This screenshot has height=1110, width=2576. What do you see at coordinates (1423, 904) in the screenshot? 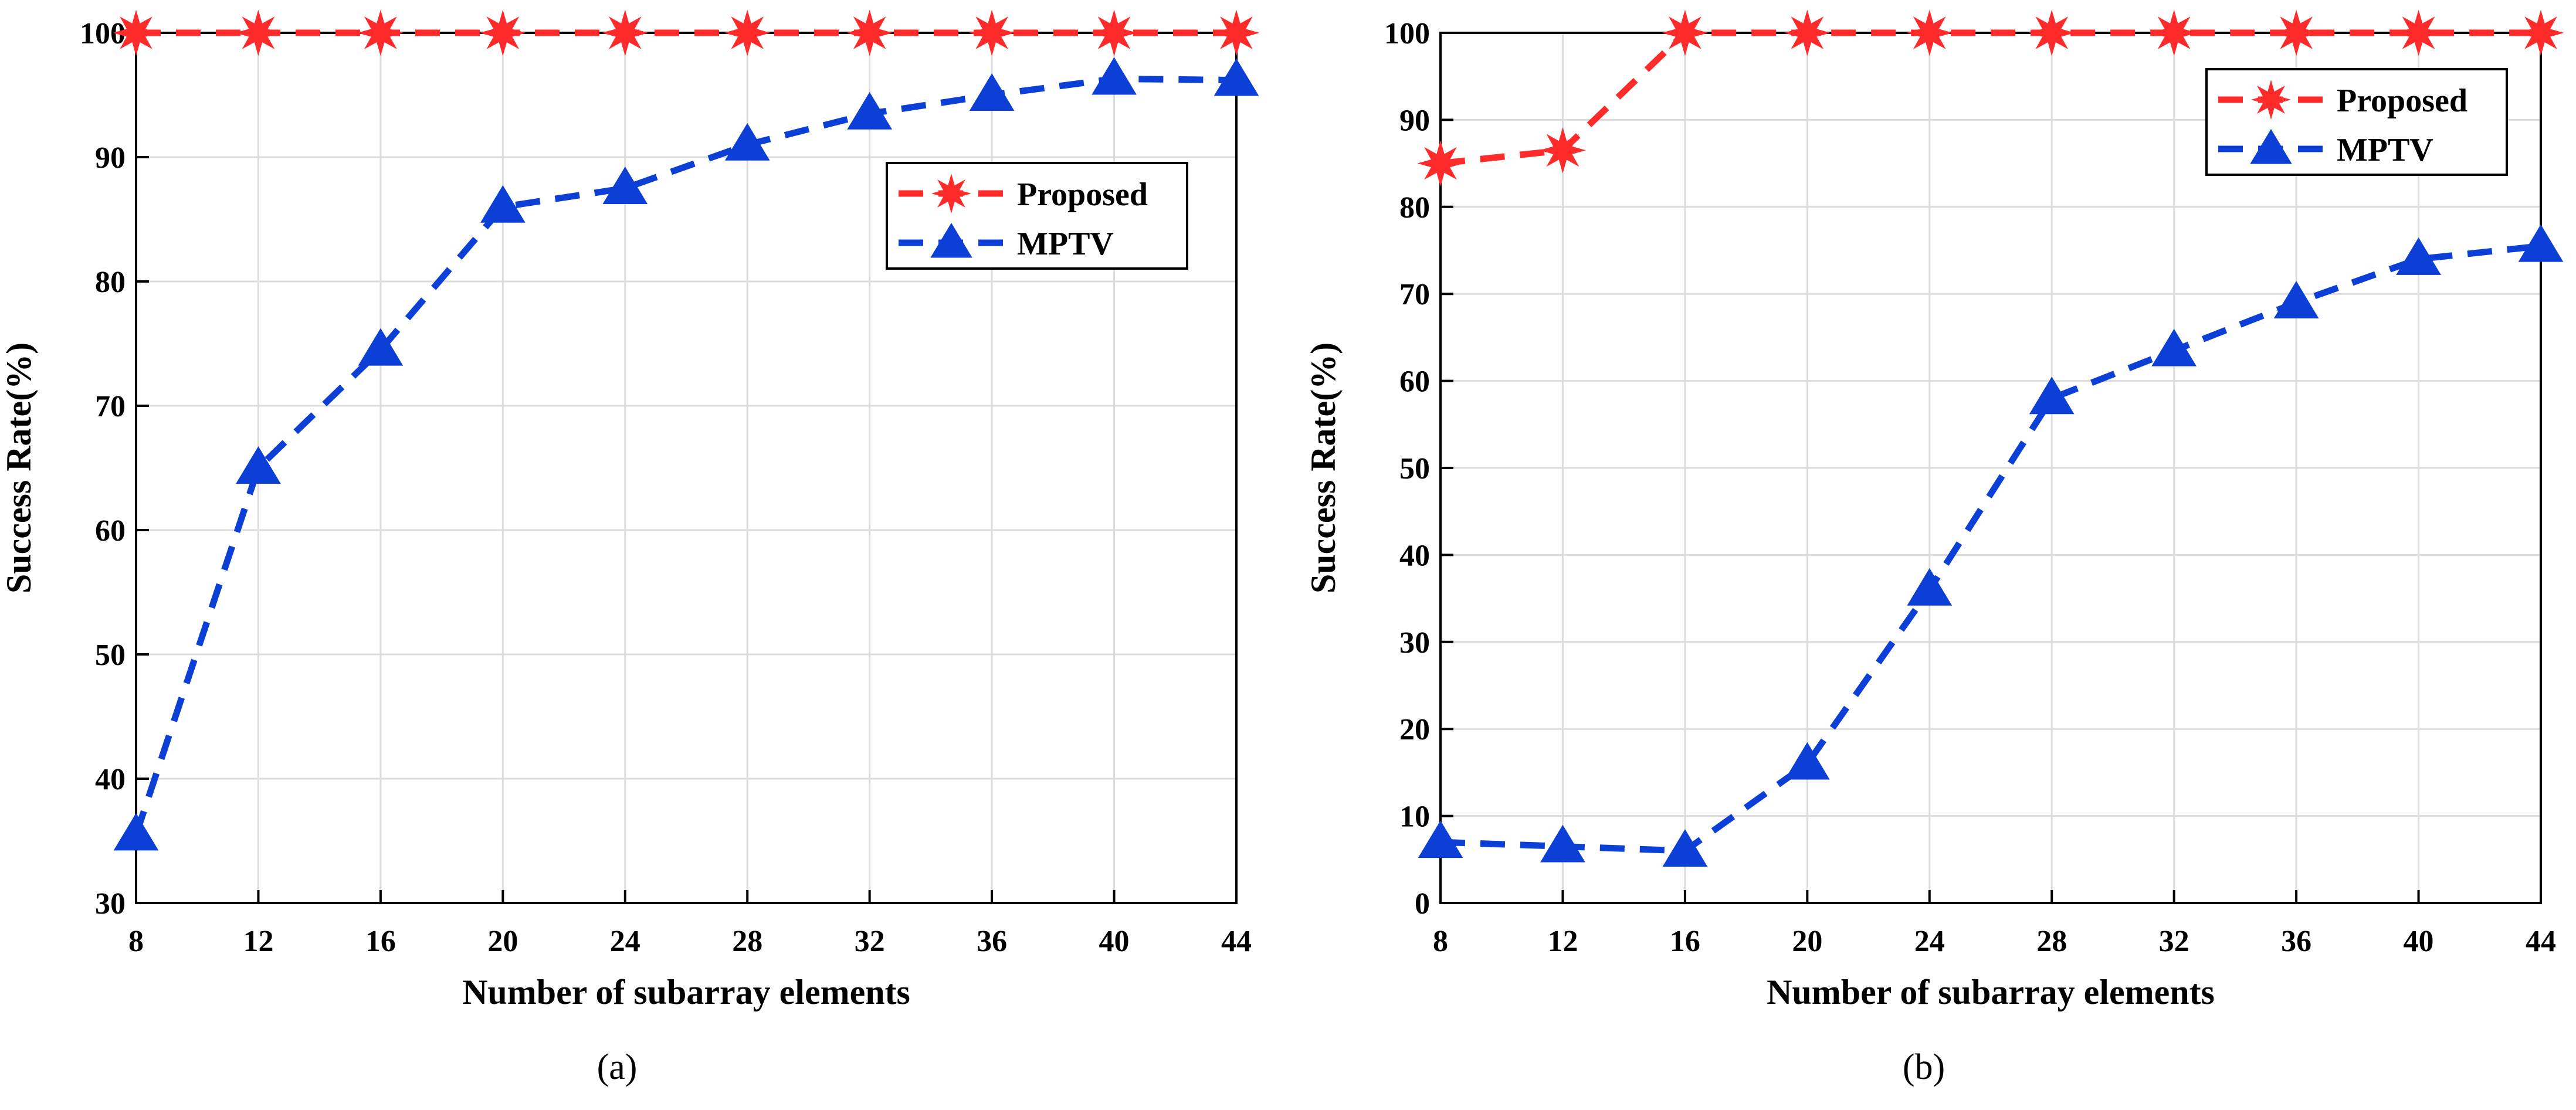
I see `y-tick-label: 0` at bounding box center [1423, 904].